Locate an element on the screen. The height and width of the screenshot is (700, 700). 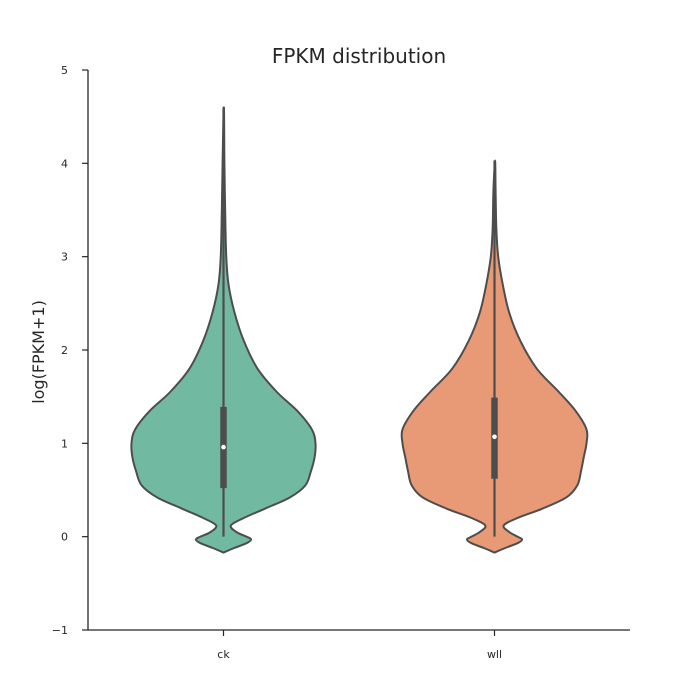
x-tick-label: wll is located at coordinates (494, 654).